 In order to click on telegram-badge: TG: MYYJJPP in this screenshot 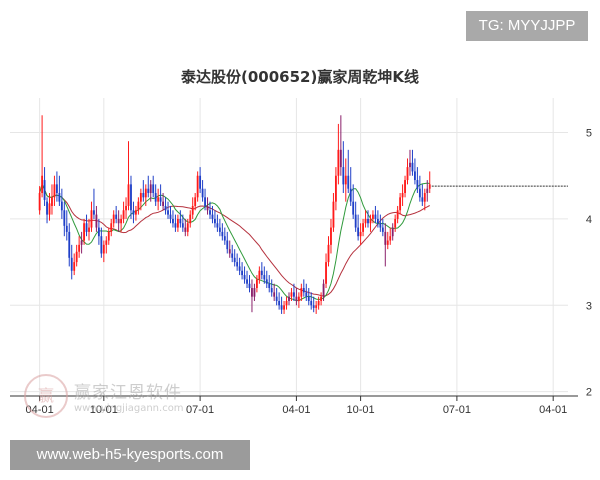, I will do `click(527, 26)`.